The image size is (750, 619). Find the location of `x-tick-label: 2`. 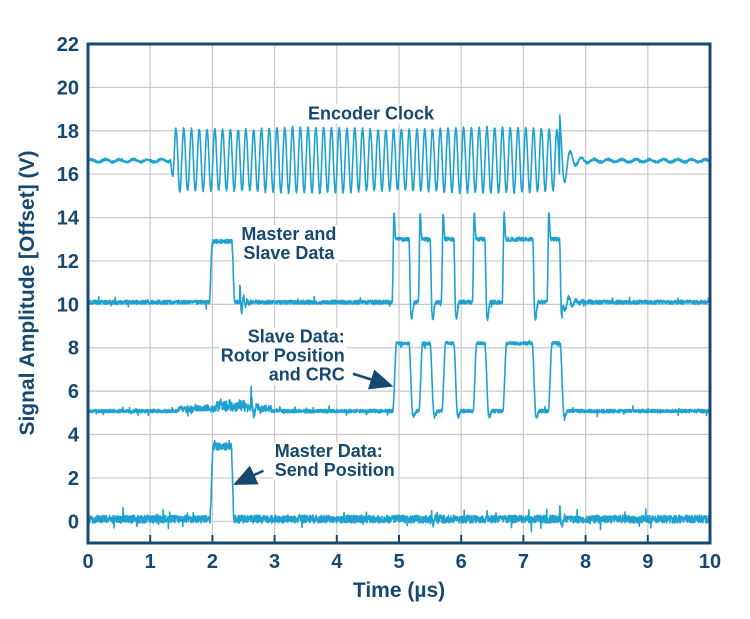

x-tick-label: 2 is located at coordinates (212, 562).